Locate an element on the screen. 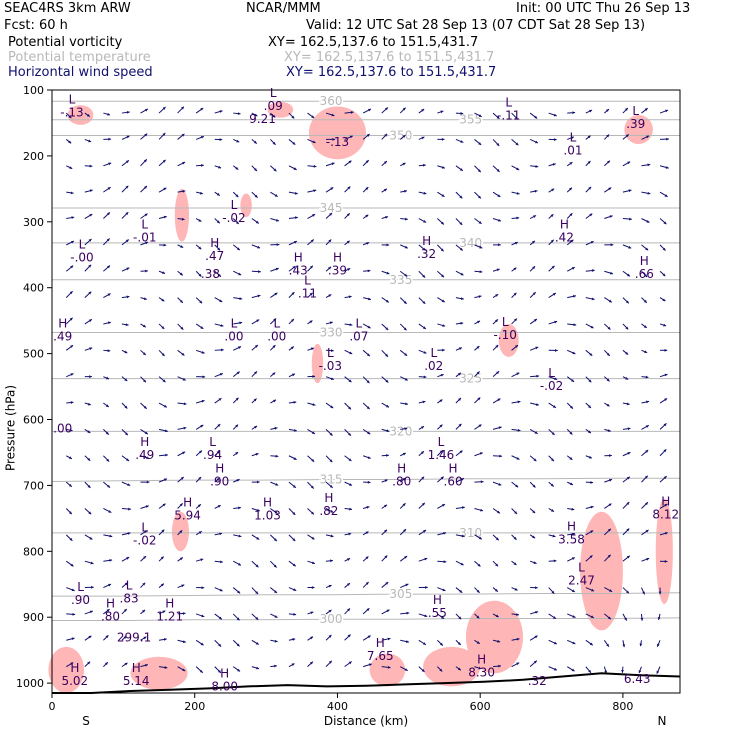 Image resolution: width=740 pixels, height=740 pixels. field-name-theta: Potential temperature is located at coordinates (79, 57).